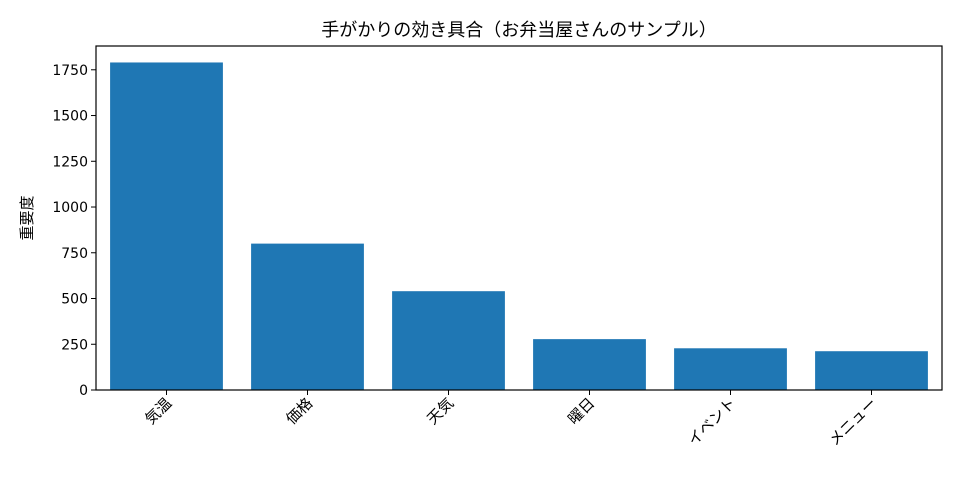 This screenshot has height=480, width=960. I want to click on chart-title: 手がかりの効き具合（お弁当屋さんのサンプル）, so click(518, 30).